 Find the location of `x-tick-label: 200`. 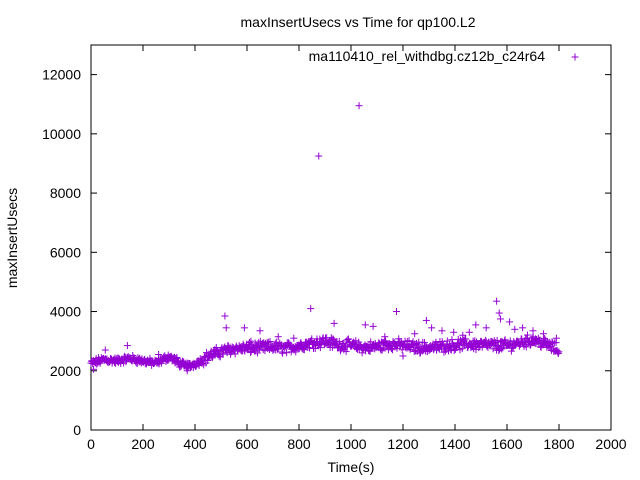

x-tick-label: 200 is located at coordinates (143, 444).